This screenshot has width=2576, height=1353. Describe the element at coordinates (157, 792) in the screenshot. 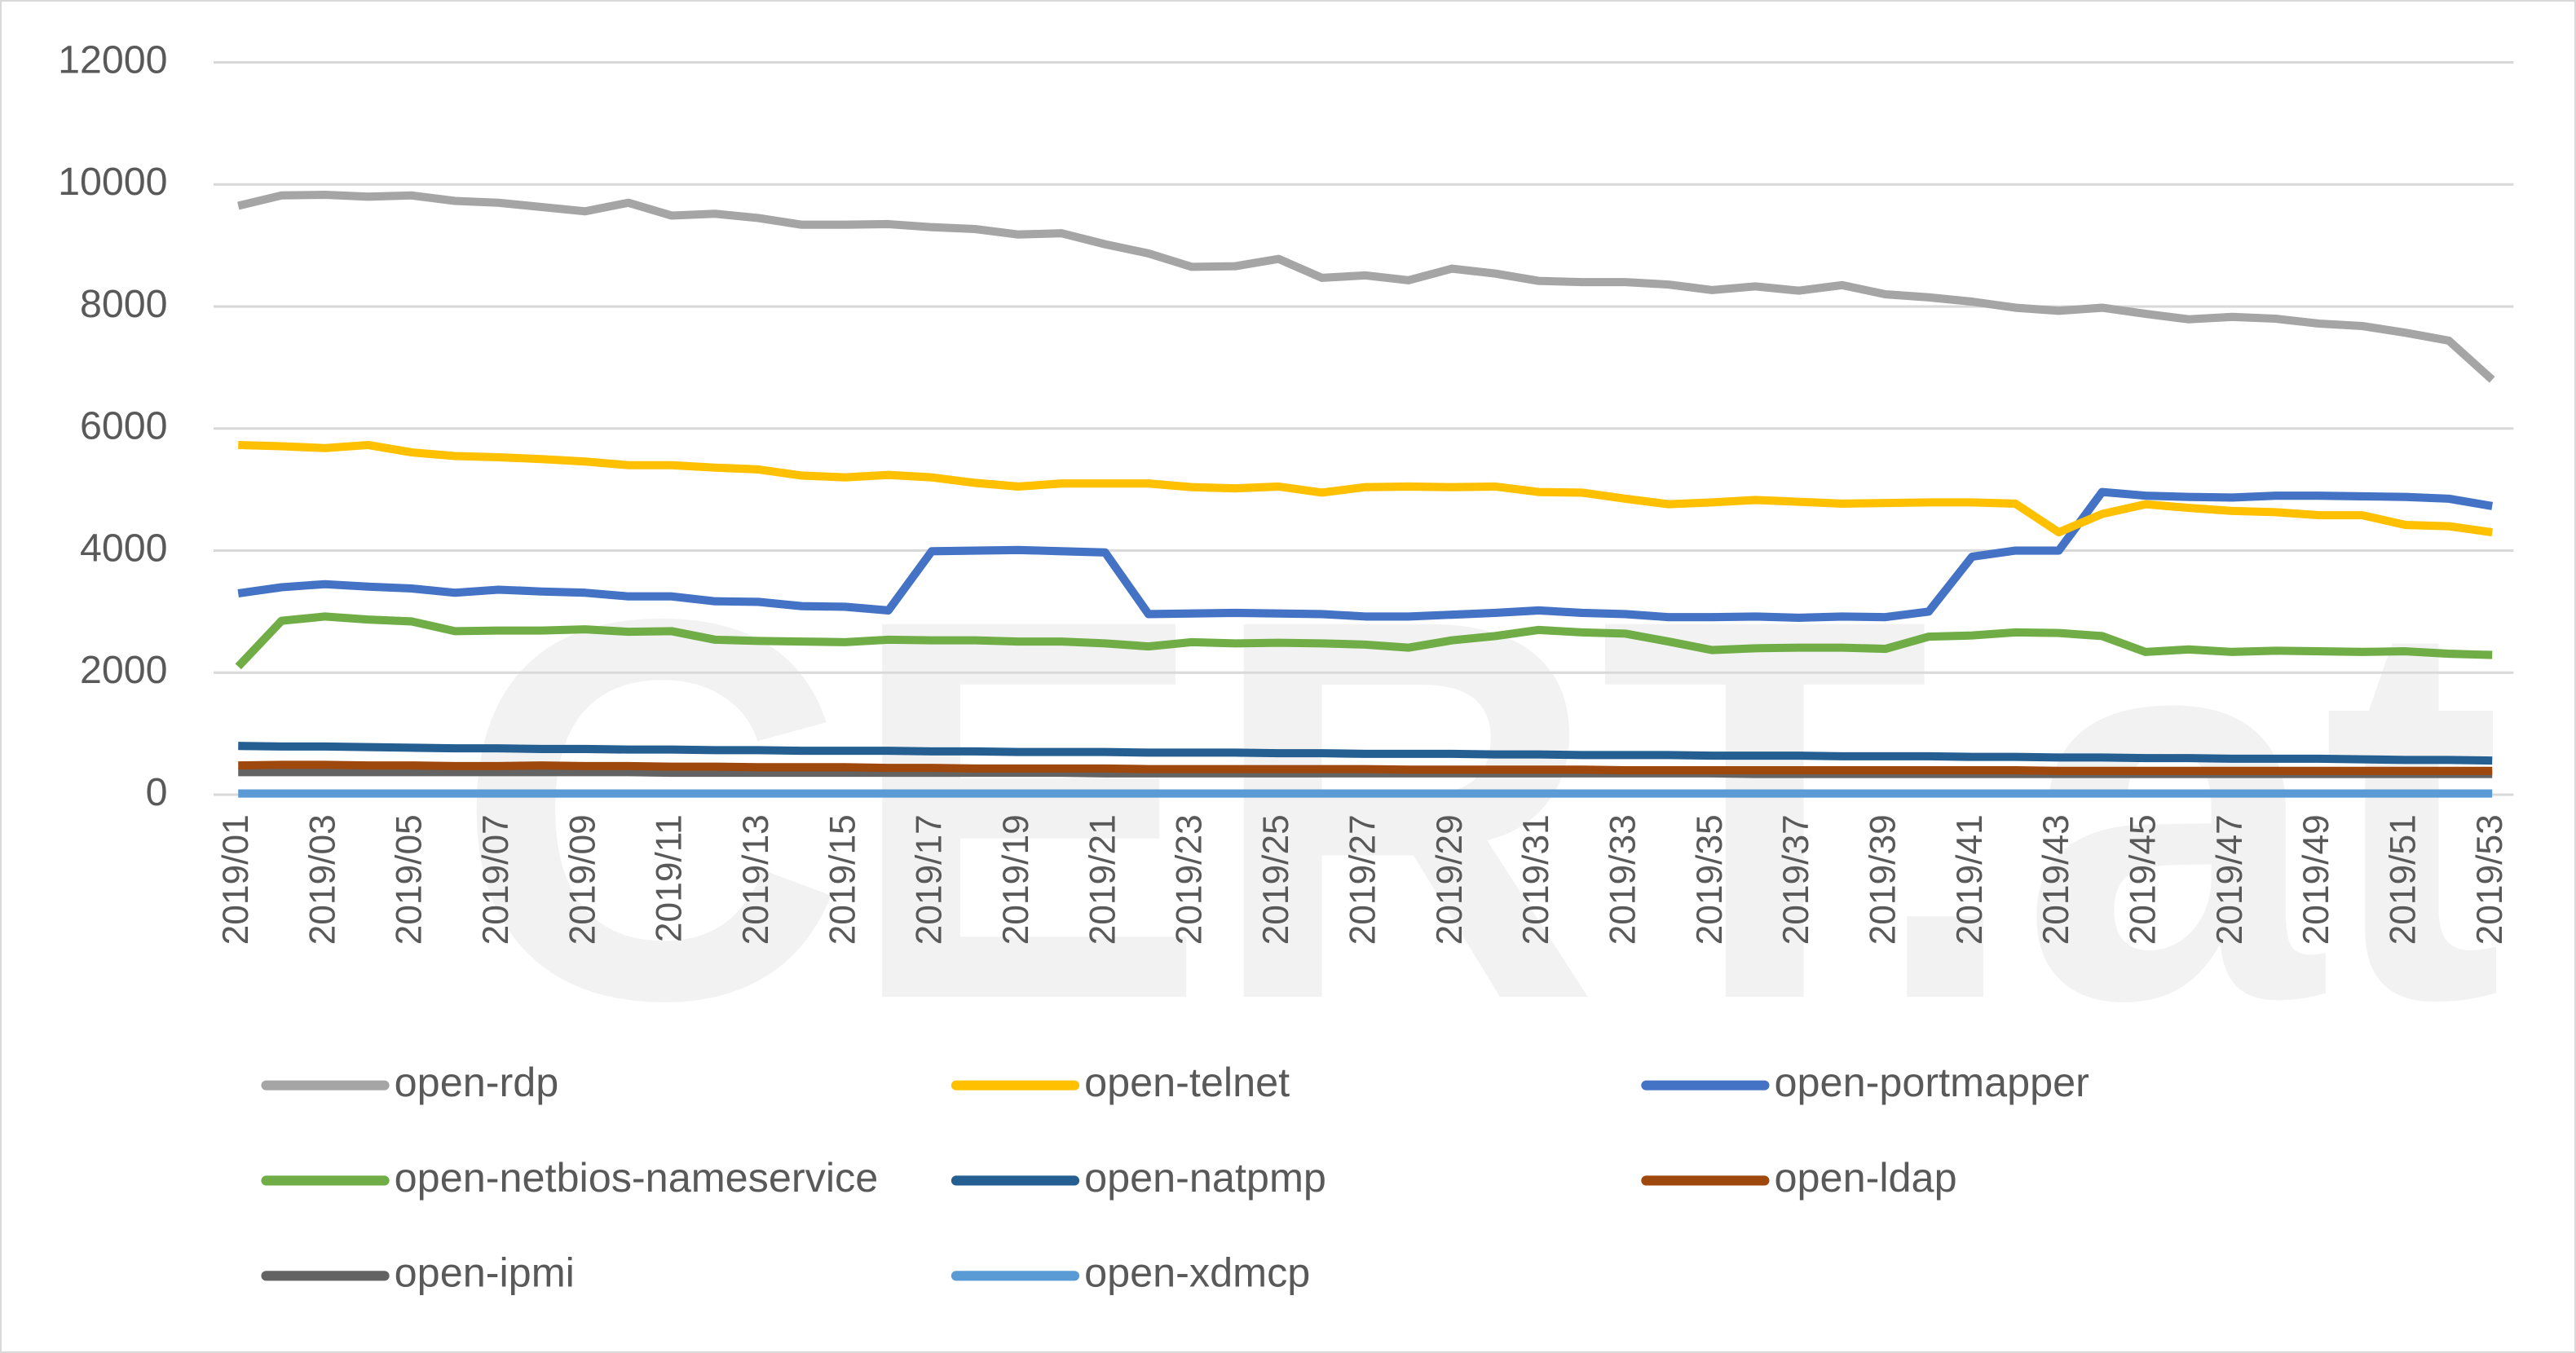

I see `y-tick-label: 0` at that location.